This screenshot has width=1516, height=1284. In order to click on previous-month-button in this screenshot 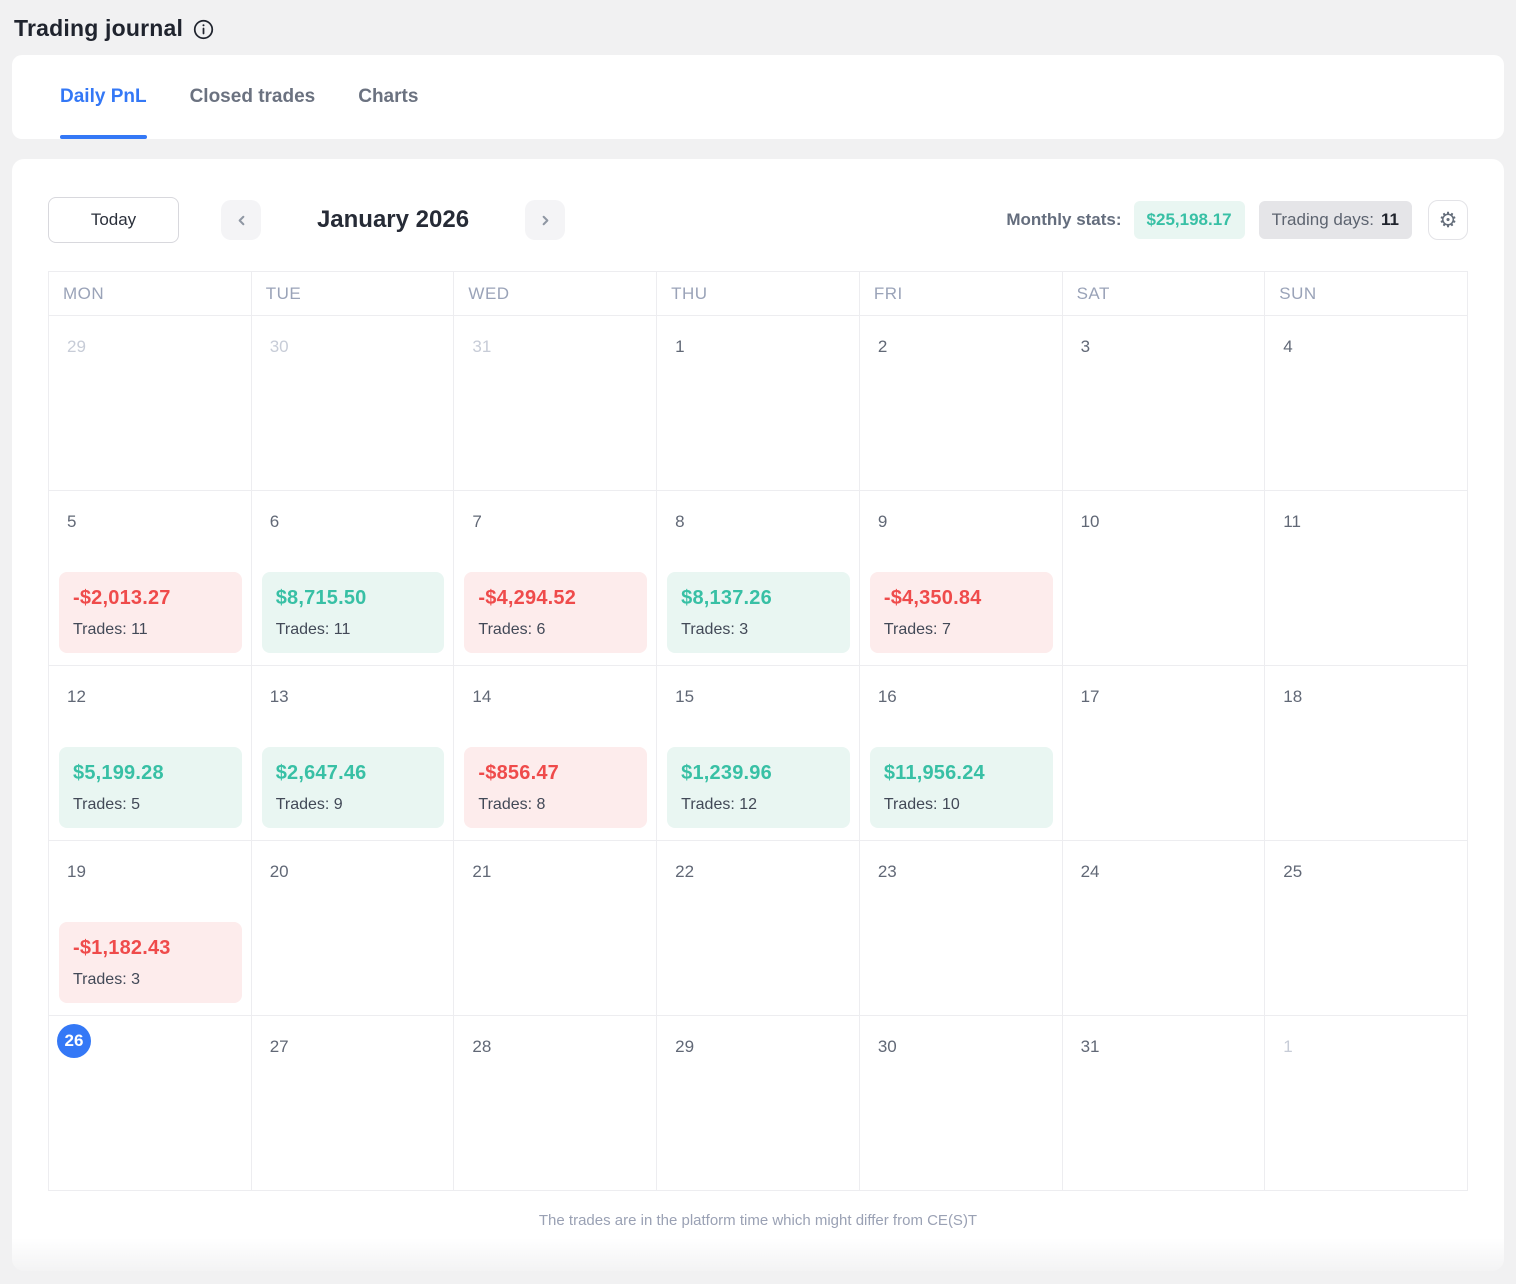, I will do `click(241, 220)`.